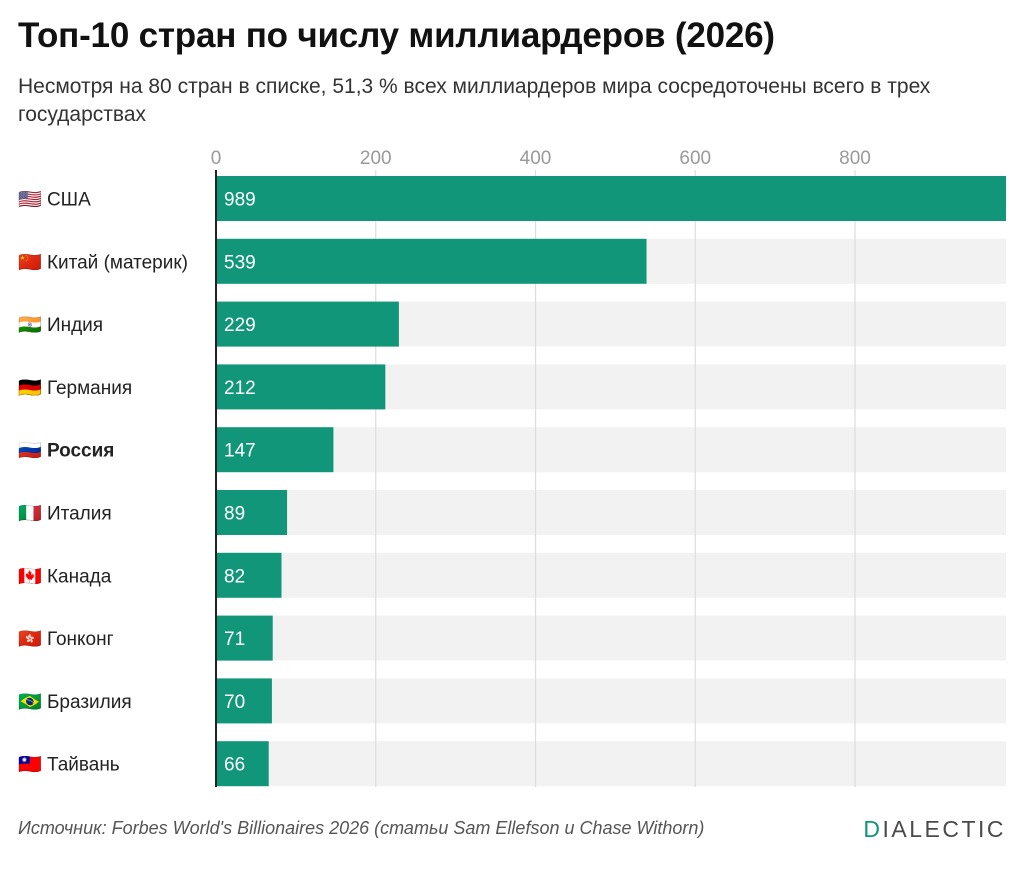 The width and height of the screenshot is (1024, 889). What do you see at coordinates (234, 702) in the screenshot?
I see `bar-value-label: 70` at bounding box center [234, 702].